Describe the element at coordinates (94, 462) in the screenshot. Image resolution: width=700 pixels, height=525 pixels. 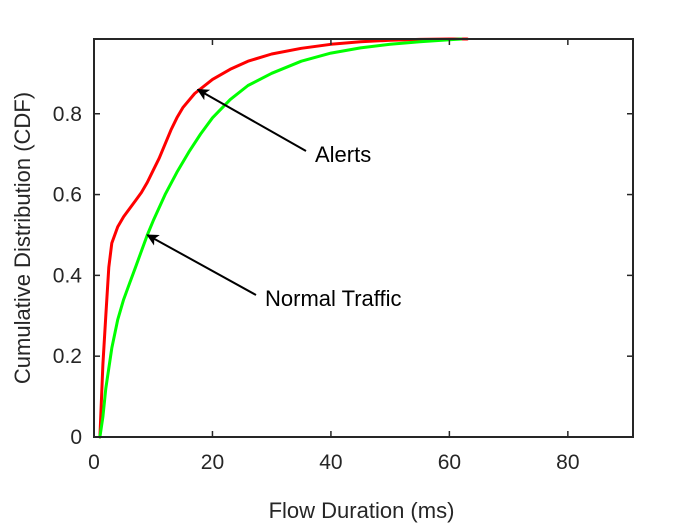
I see `x-tick-label: 0` at that location.